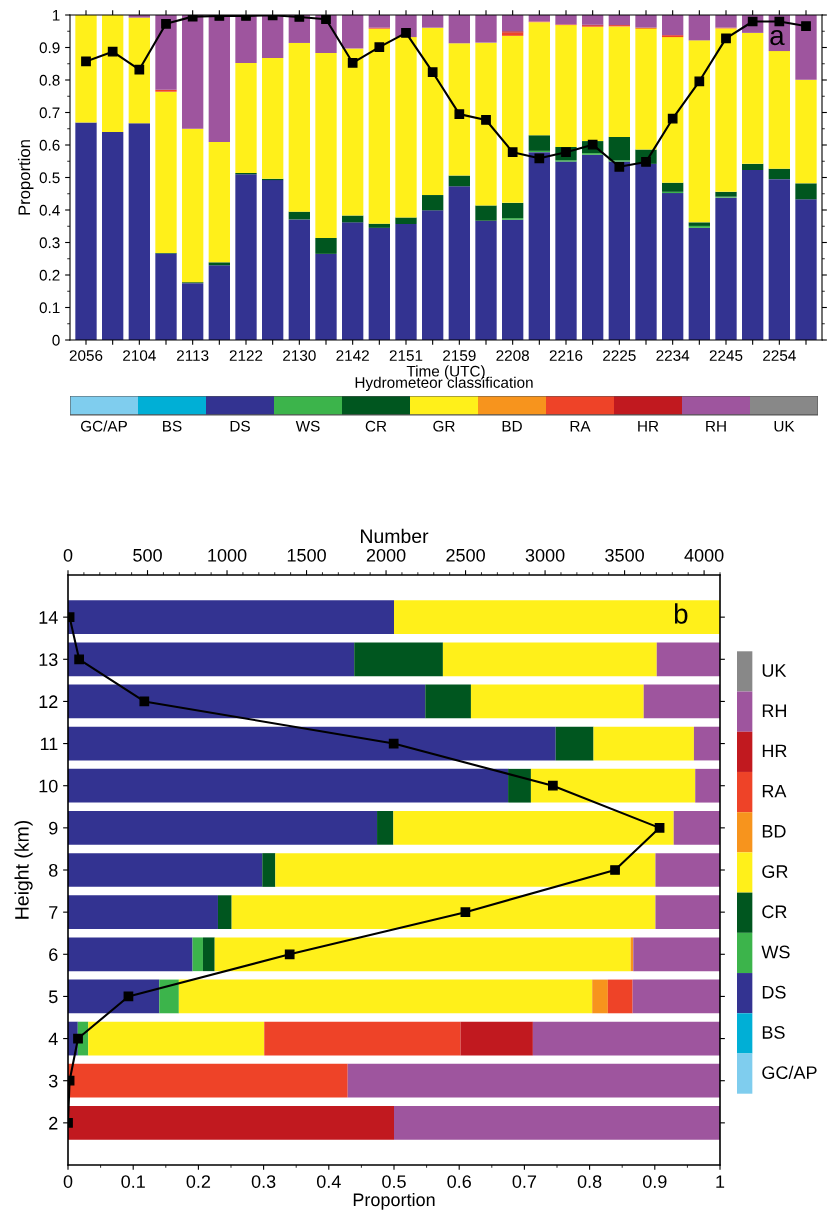  I want to click on y-tick-label: 0.3, so click(49, 243).